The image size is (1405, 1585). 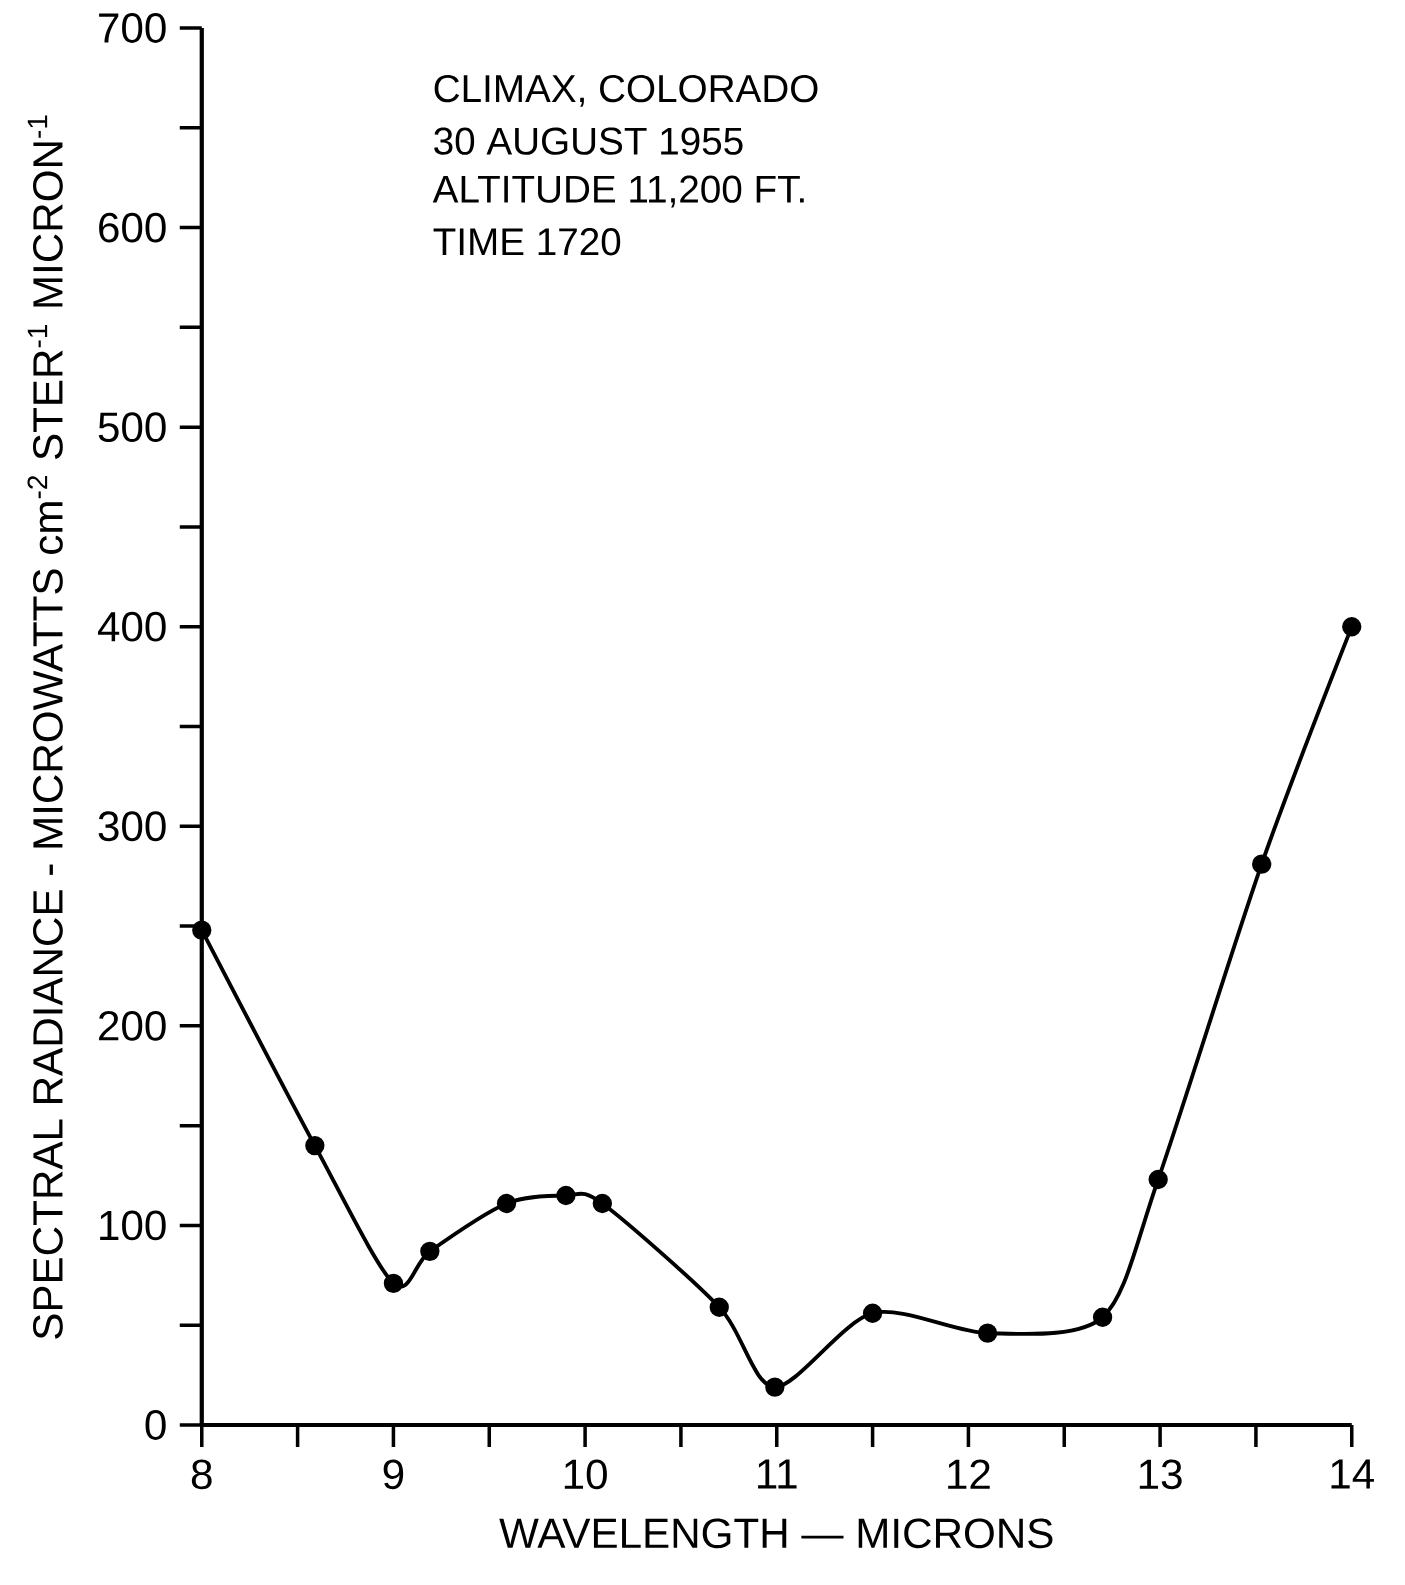 What do you see at coordinates (777, 1474) in the screenshot?
I see `x-tick-label: 11` at bounding box center [777, 1474].